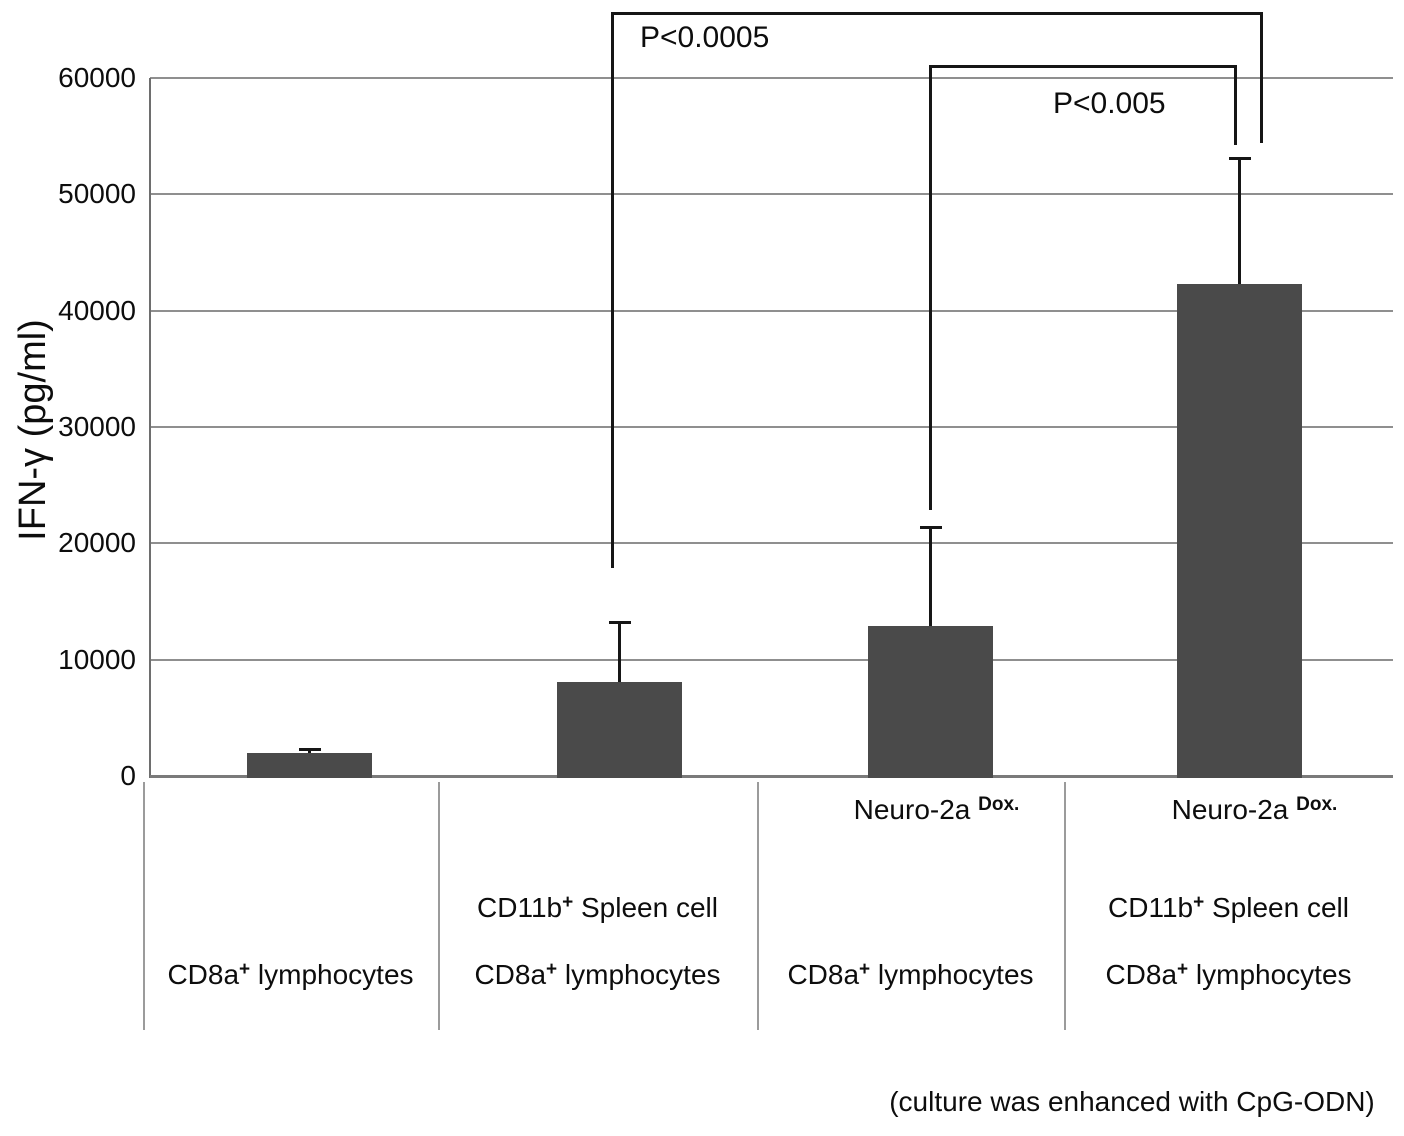 The image size is (1404, 1136). Describe the element at coordinates (97, 426) in the screenshot. I see `y-tick-label: 30000` at that location.